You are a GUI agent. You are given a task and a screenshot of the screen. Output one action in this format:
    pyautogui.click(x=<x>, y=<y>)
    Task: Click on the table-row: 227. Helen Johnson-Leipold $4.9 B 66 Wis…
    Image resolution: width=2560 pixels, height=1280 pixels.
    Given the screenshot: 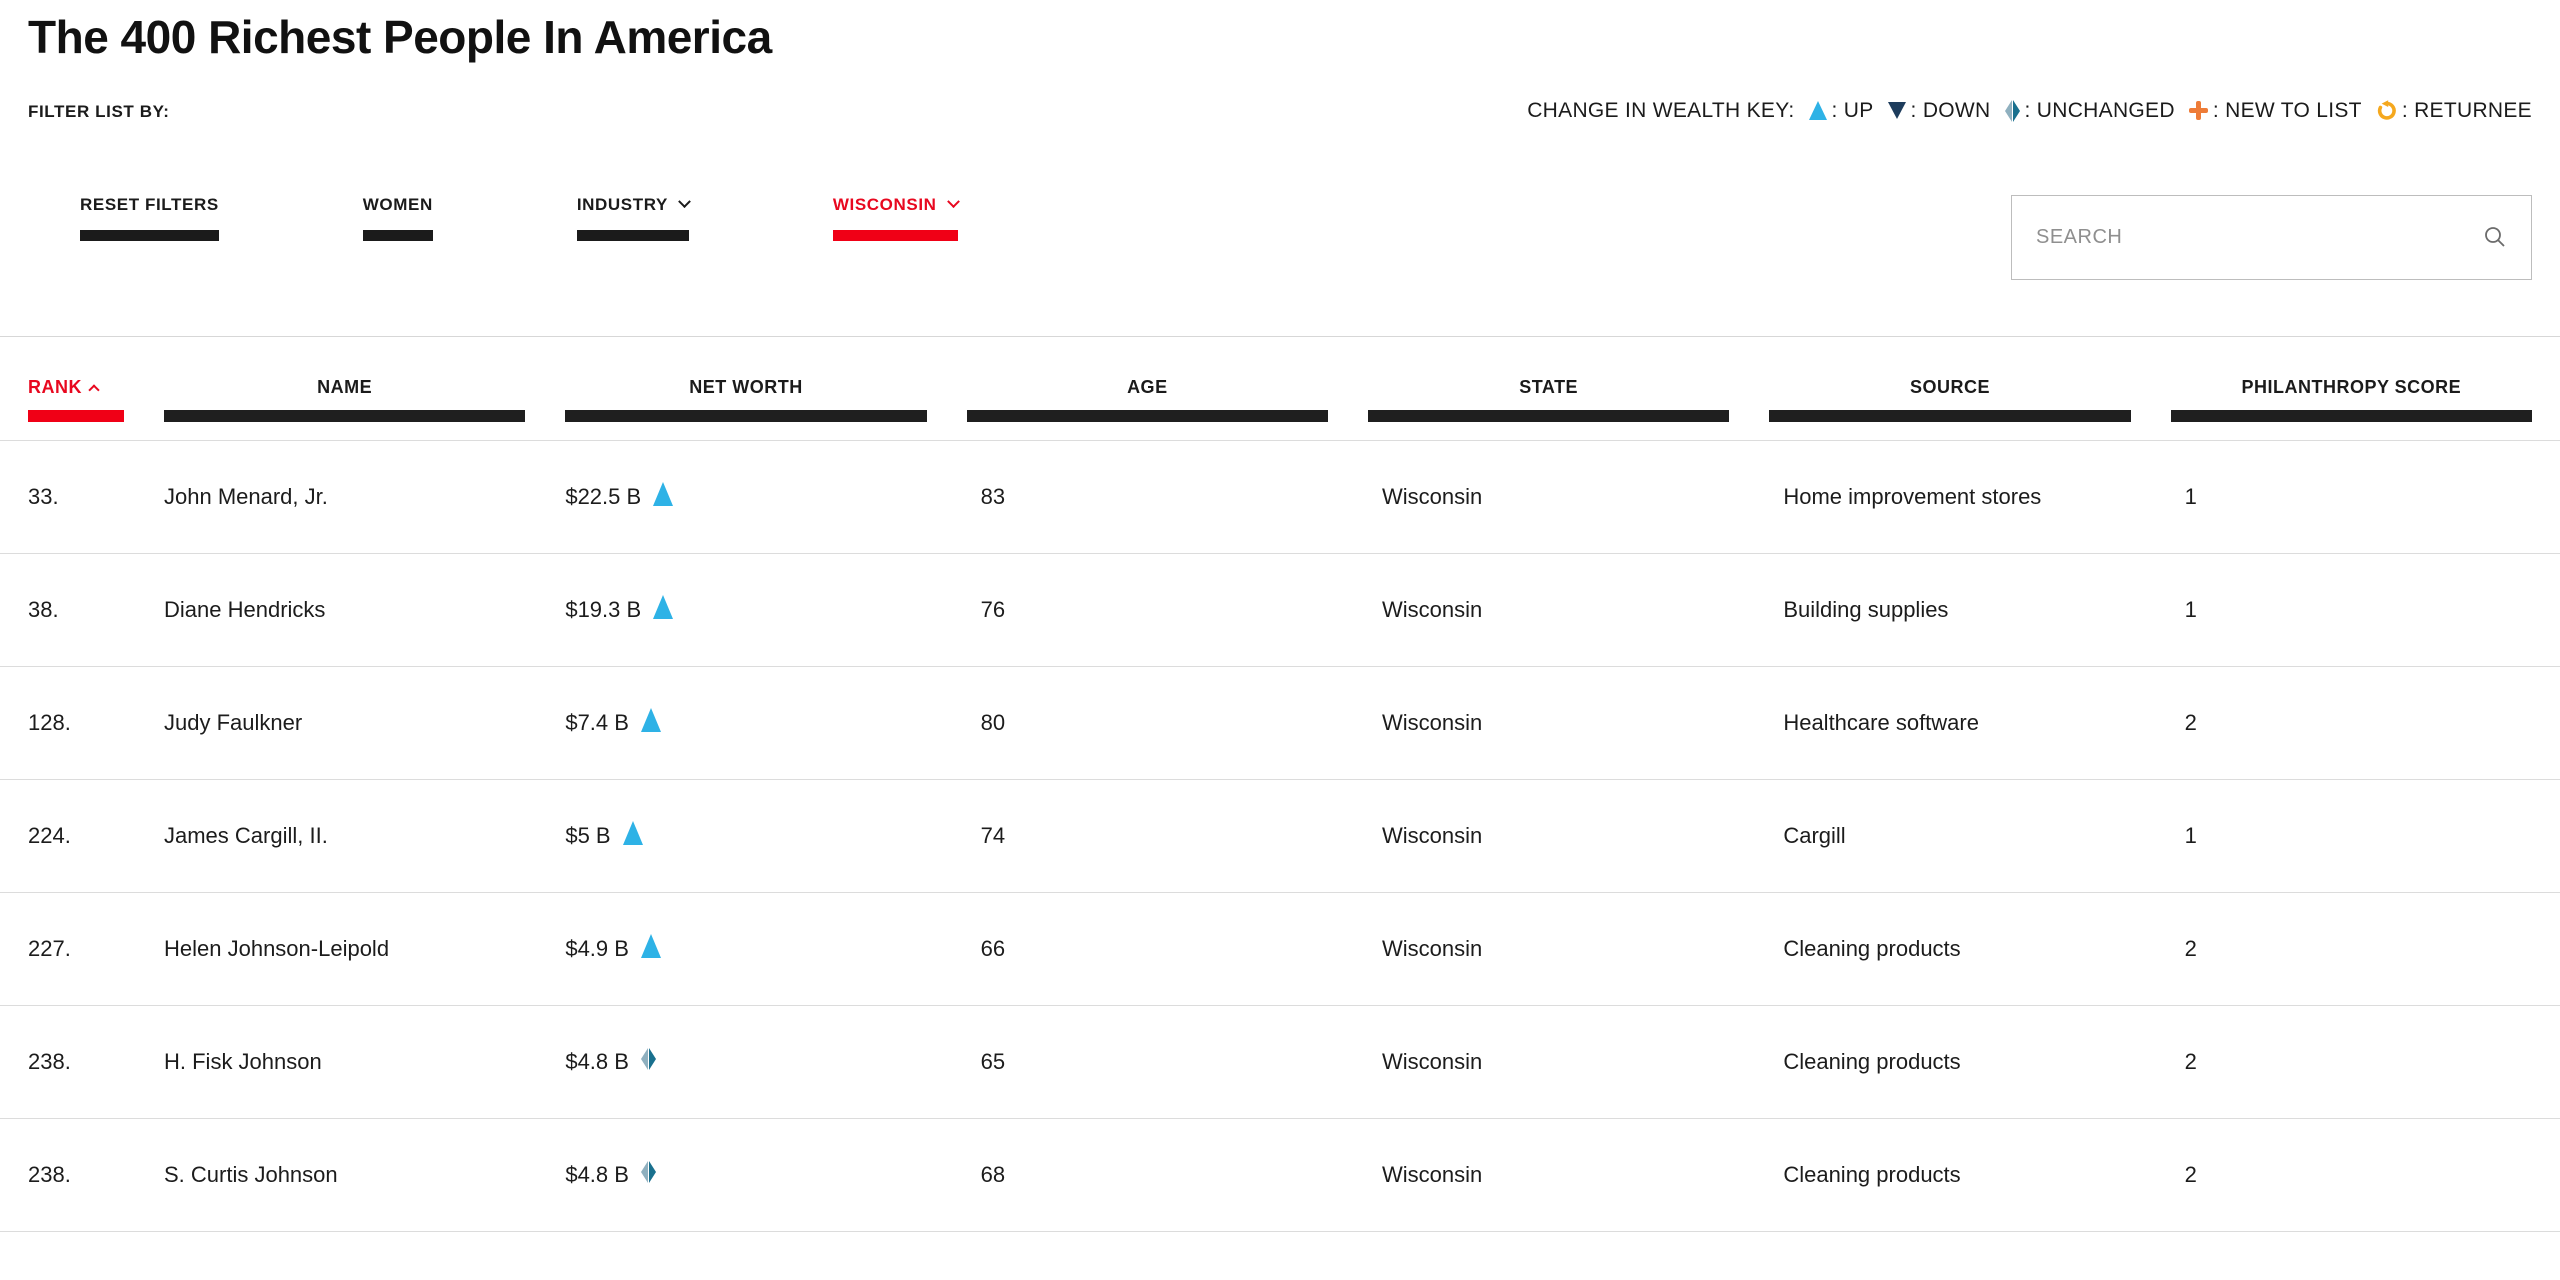 What is the action you would take?
    pyautogui.click(x=1280, y=949)
    